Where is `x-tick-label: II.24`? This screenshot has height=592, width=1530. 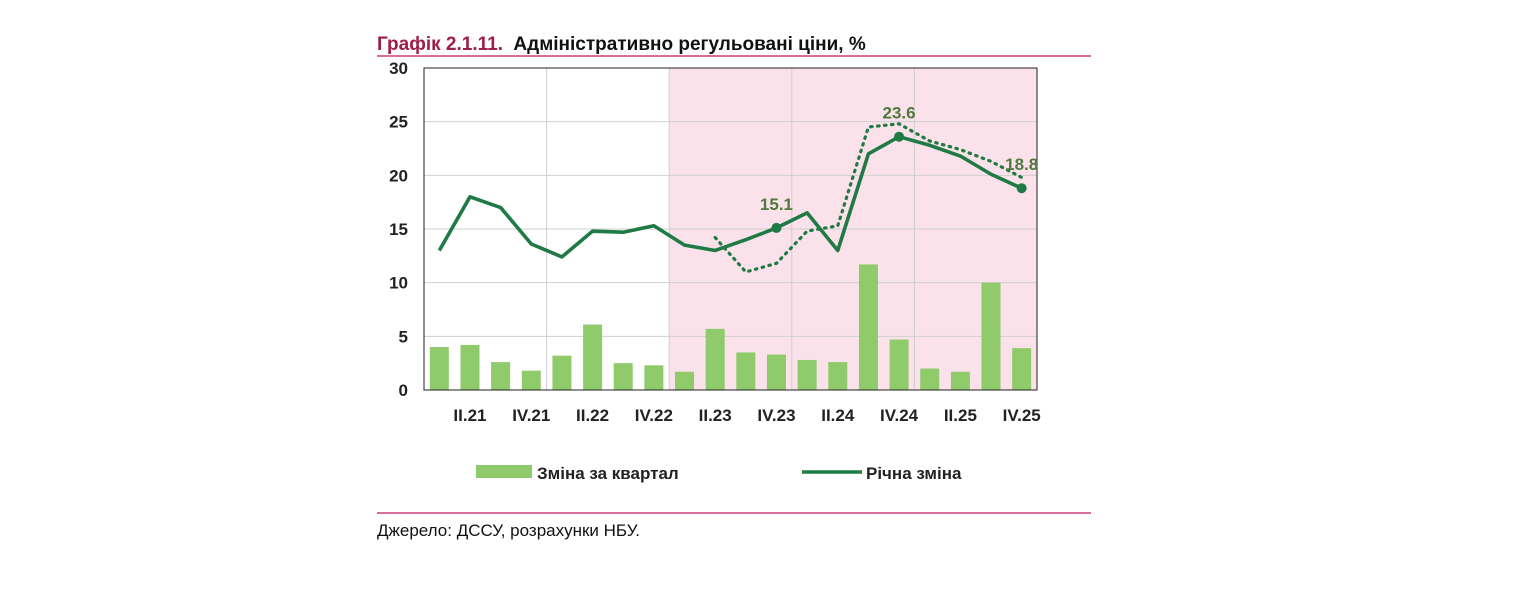 x-tick-label: II.24 is located at coordinates (838, 415).